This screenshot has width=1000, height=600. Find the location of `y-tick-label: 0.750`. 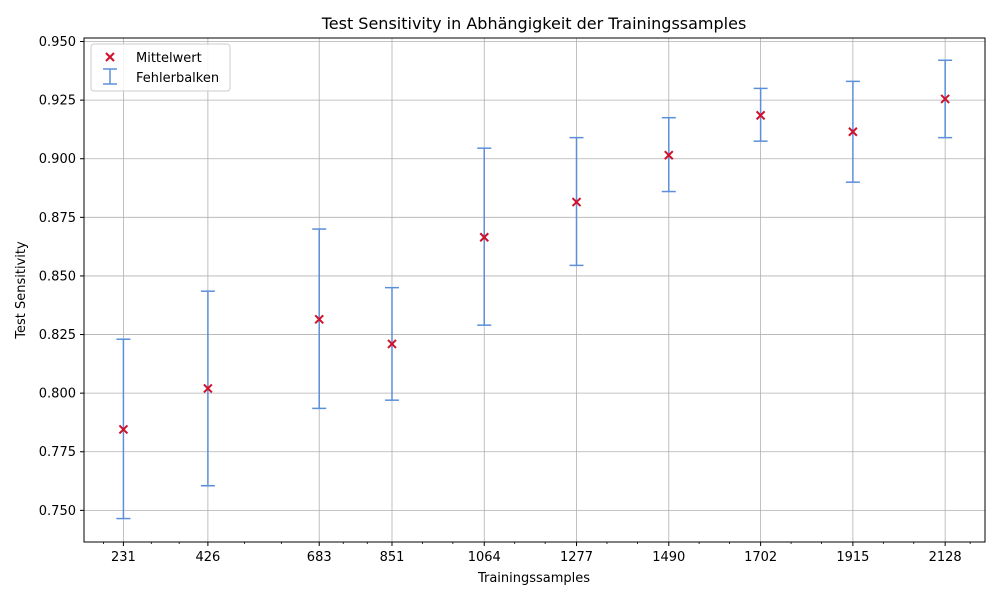

y-tick-label: 0.750 is located at coordinates (57, 511).